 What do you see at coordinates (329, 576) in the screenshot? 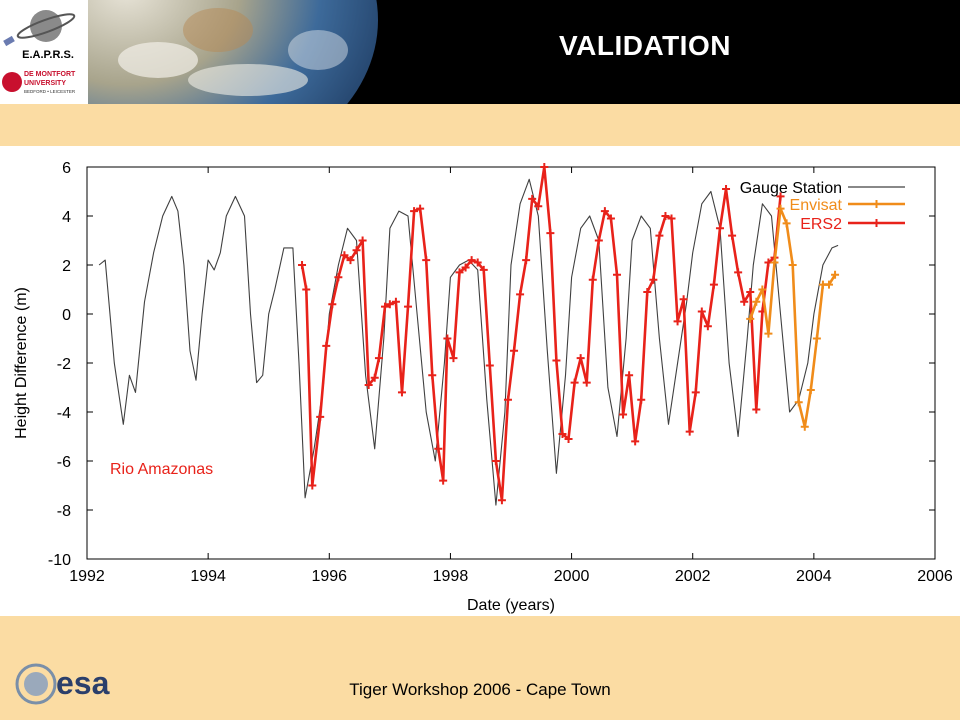
I see `x-tick-label: 1996` at bounding box center [329, 576].